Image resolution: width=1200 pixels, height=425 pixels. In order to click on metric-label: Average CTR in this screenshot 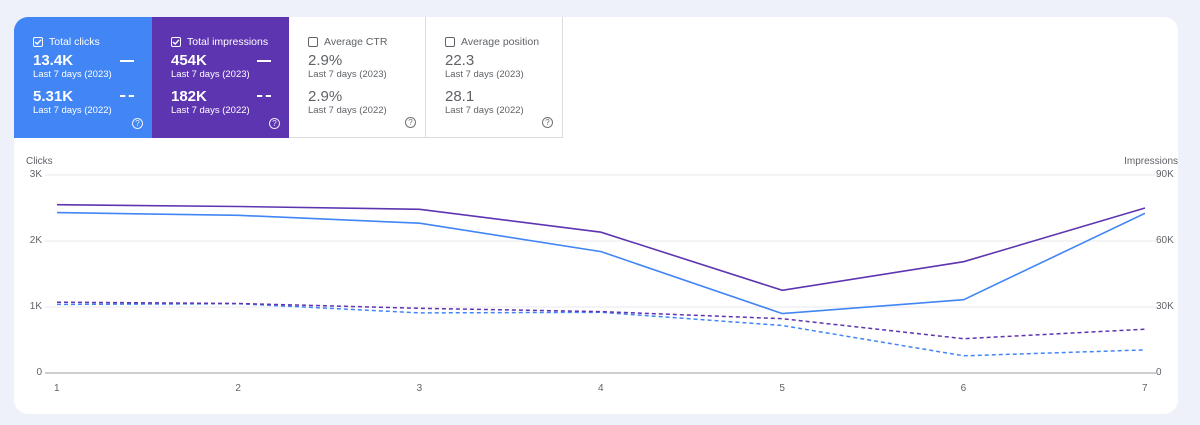, I will do `click(356, 42)`.